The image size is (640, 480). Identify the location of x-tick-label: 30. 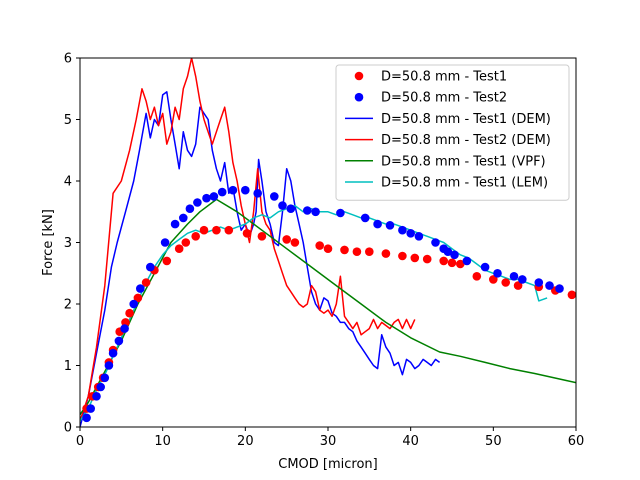
(328, 441).